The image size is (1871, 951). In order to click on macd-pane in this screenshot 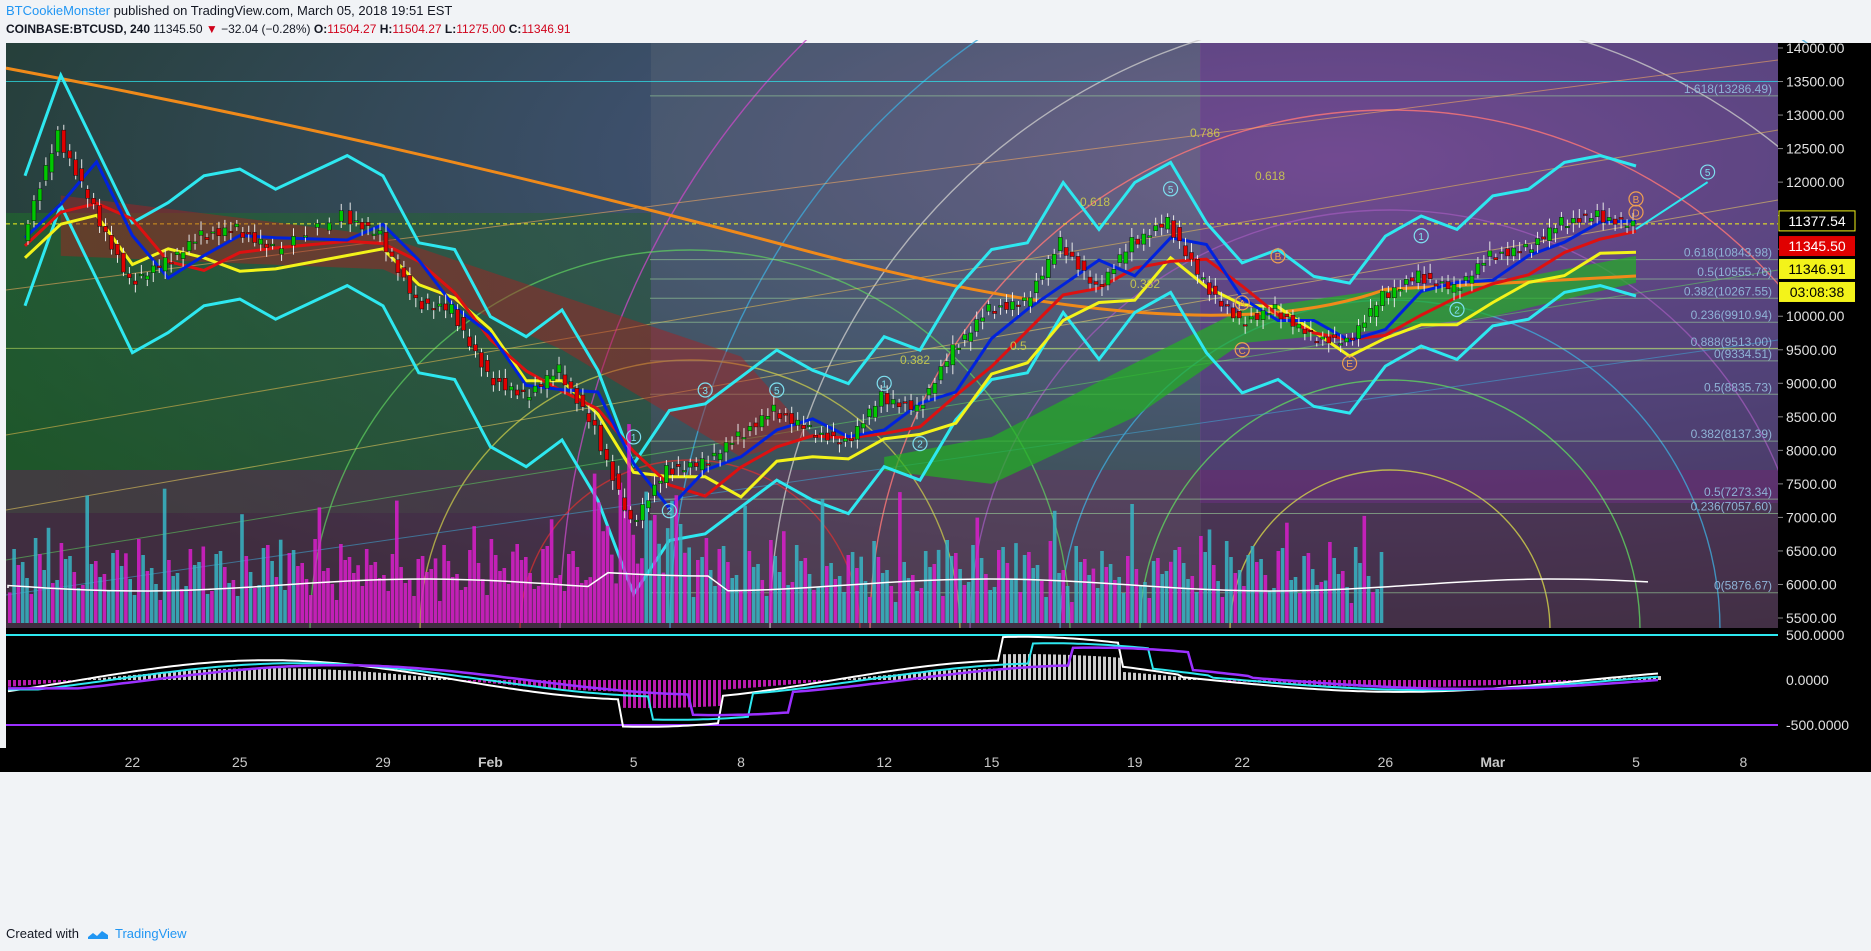, I will do `click(892, 688)`.